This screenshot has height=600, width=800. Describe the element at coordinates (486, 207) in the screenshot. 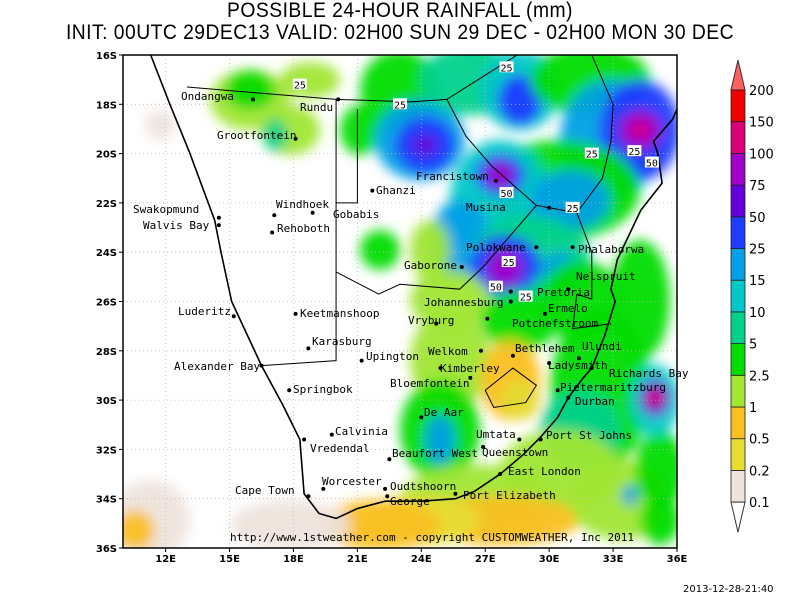

I see `city-label: Musina` at that location.